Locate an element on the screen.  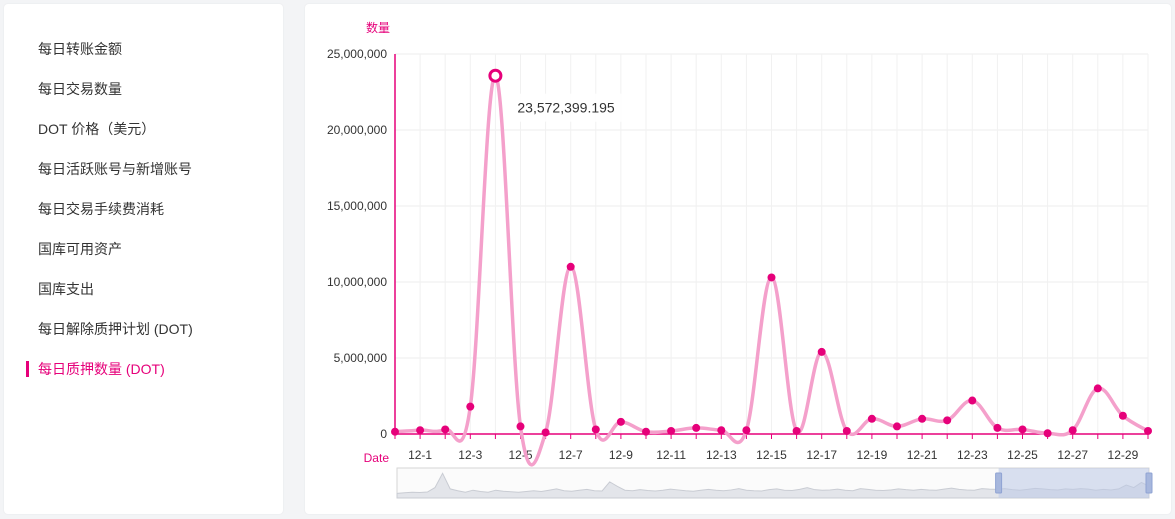
x-tick-label: 12-13 is located at coordinates (721, 455).